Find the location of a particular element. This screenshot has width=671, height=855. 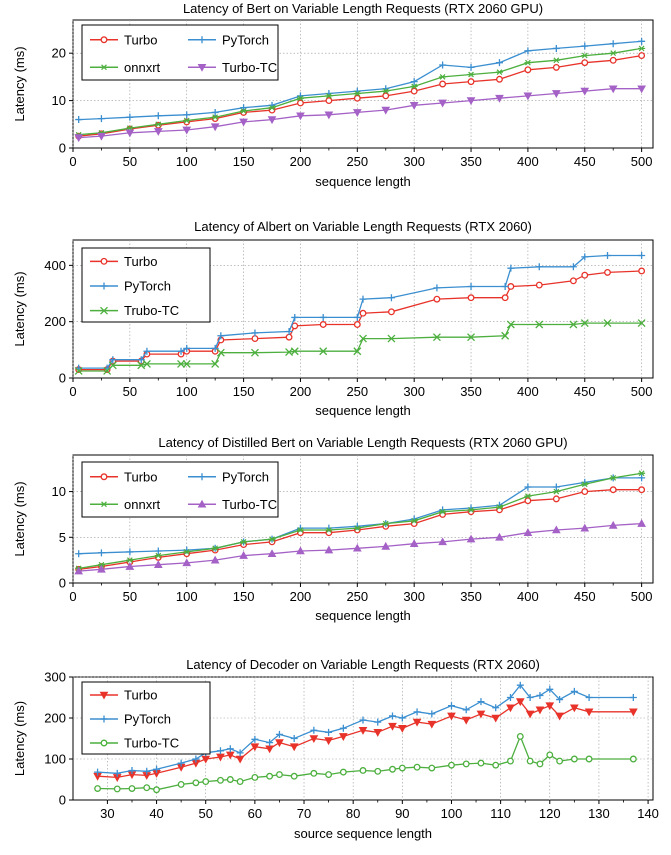

x-tick-label: 0 is located at coordinates (72, 391).